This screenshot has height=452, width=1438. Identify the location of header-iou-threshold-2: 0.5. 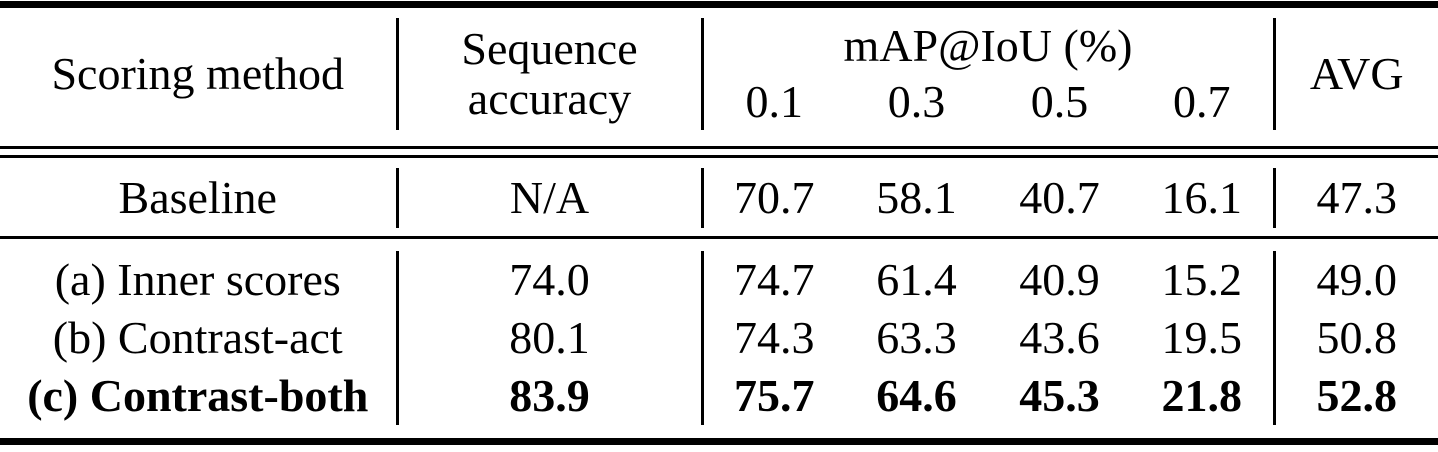
(1059, 101).